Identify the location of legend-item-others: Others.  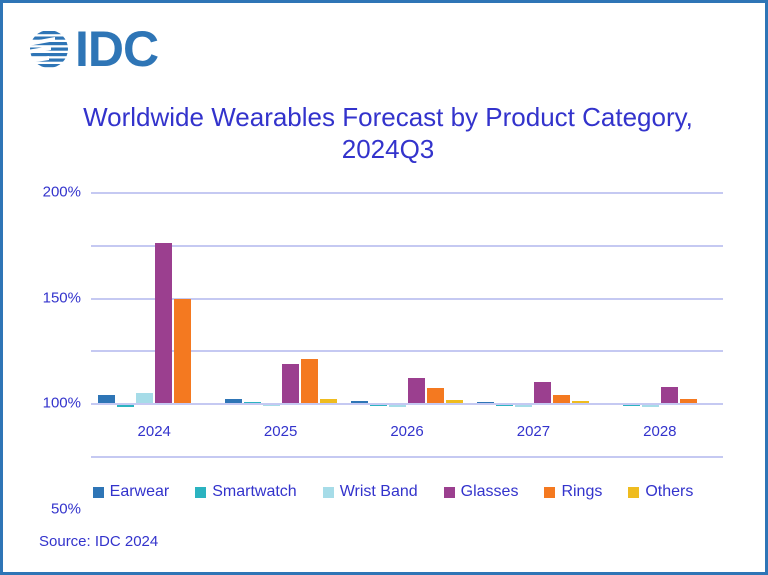
(660, 492).